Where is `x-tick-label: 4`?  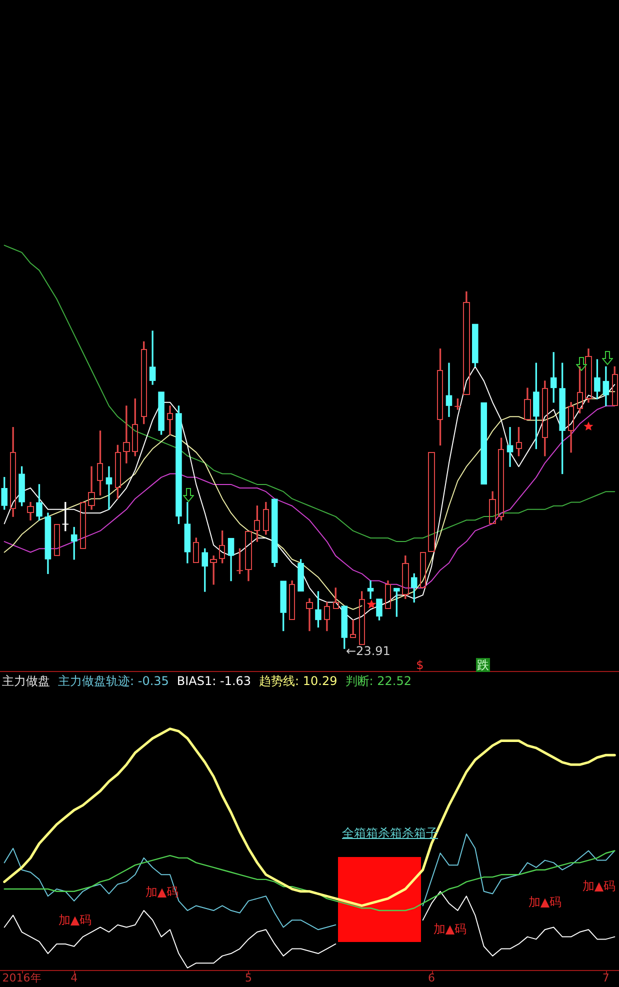 x-tick-label: 4 is located at coordinates (74, 977).